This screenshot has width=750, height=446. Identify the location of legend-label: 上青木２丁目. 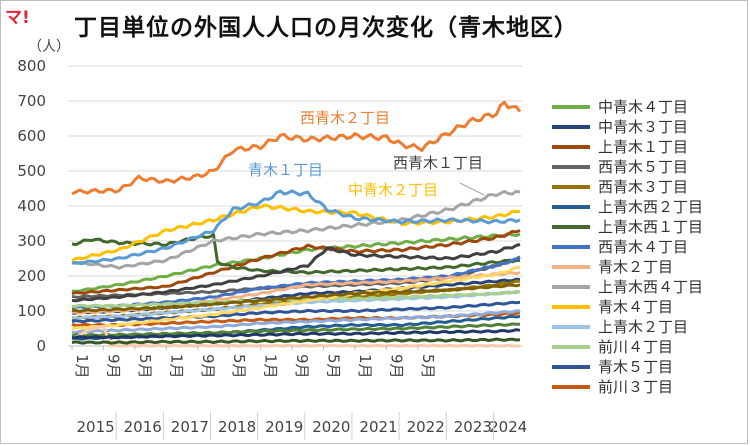
(643, 327).